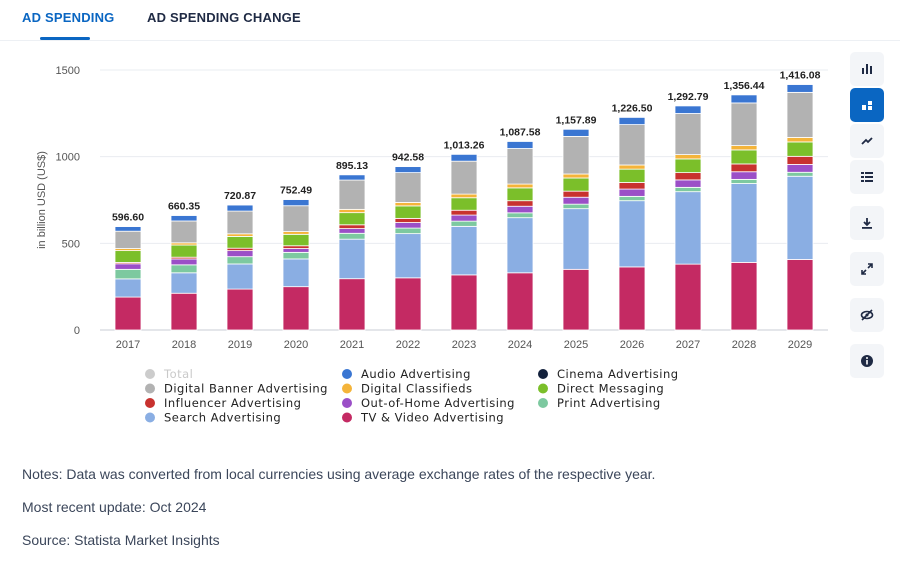 The height and width of the screenshot is (561, 900). What do you see at coordinates (601, 389) in the screenshot?
I see `legend-item: Direct Messaging` at bounding box center [601, 389].